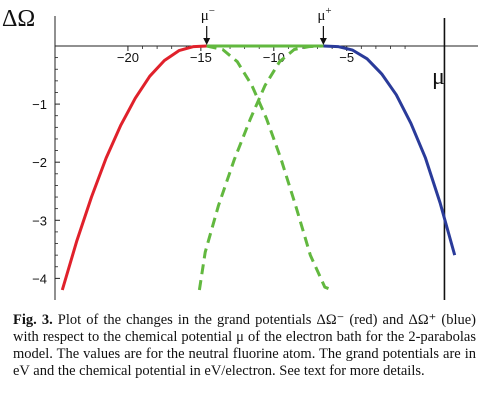 The height and width of the screenshot is (415, 488). Describe the element at coordinates (324, 14) in the screenshot. I see `mu-marker-label: μ+` at that location.